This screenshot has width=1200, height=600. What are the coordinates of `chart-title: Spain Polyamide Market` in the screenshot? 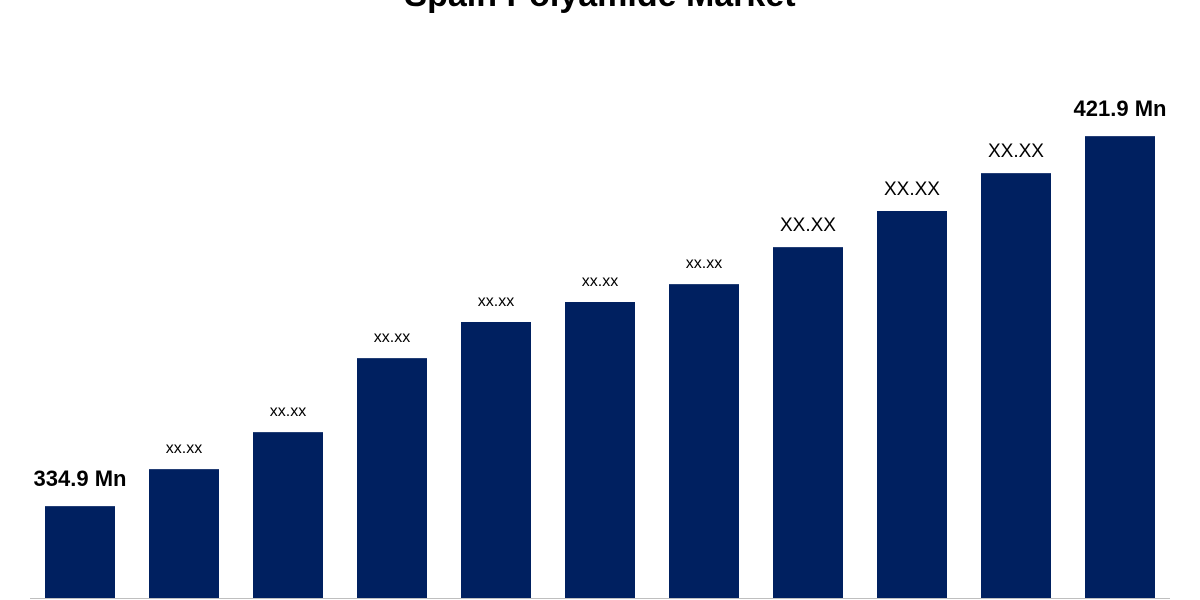 It's located at (599, 7).